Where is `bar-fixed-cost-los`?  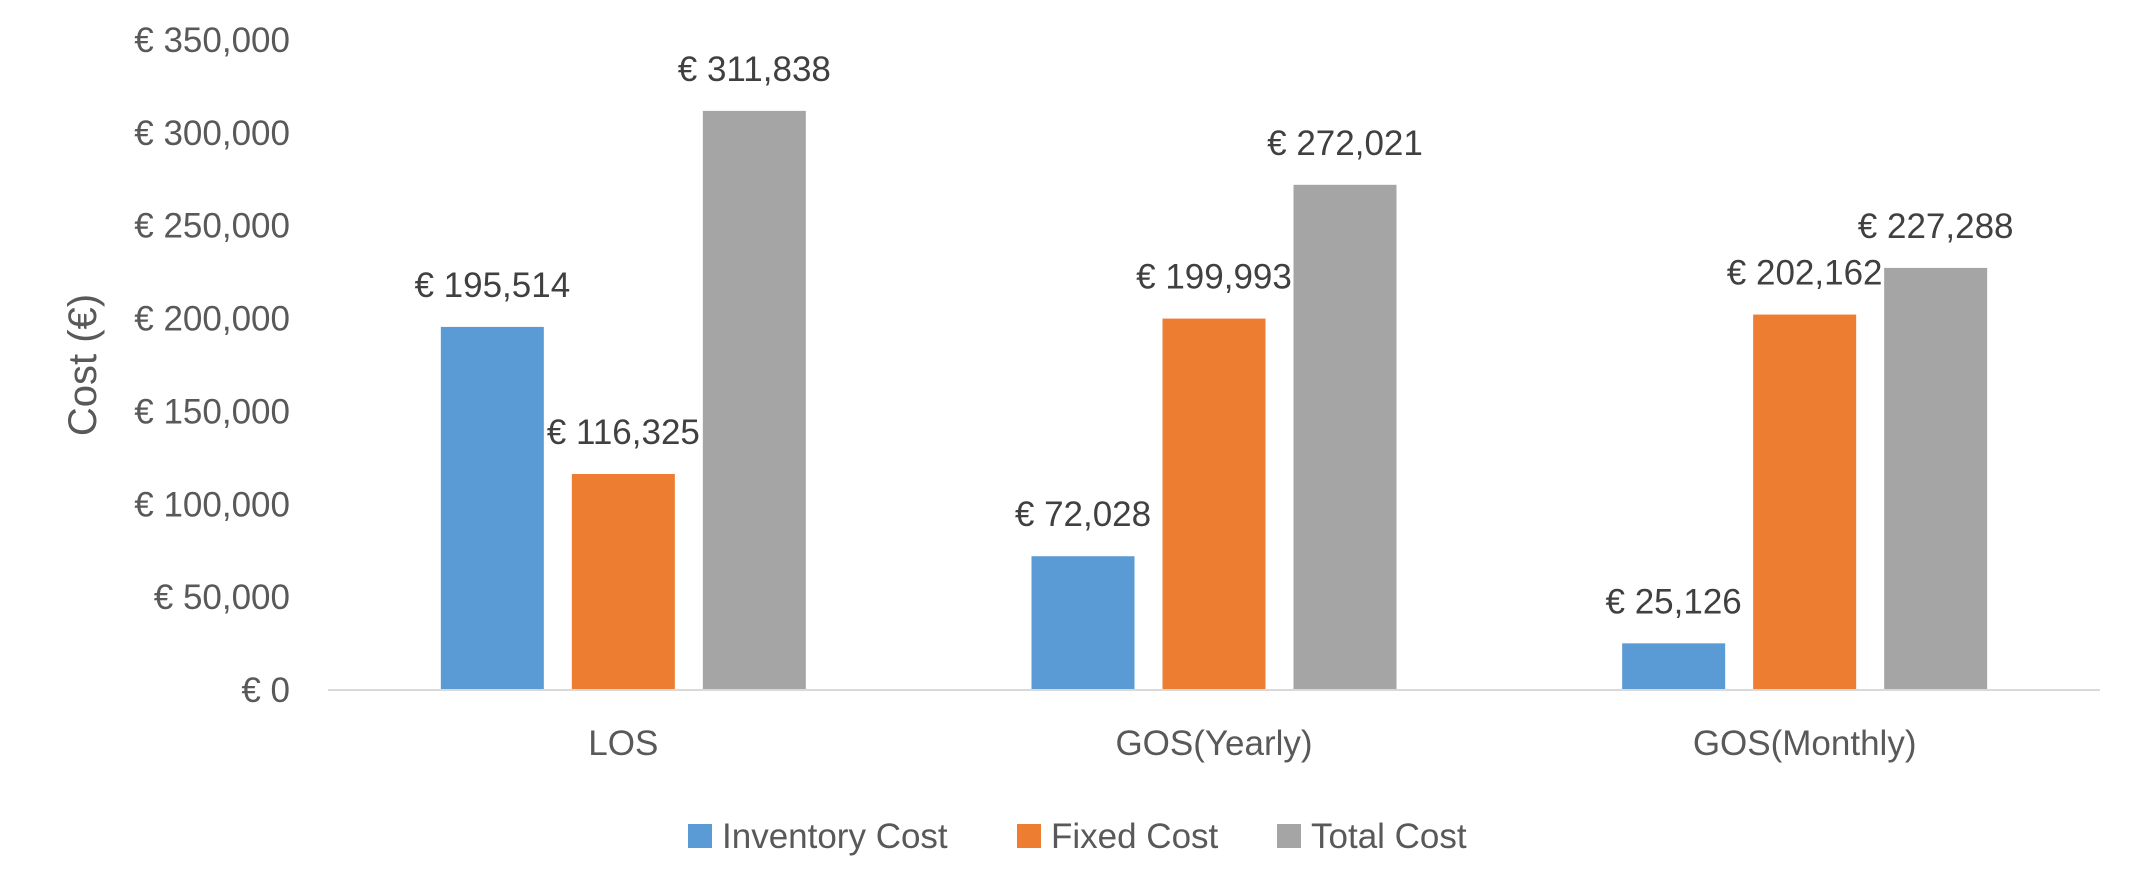
bar-fixed-cost-los is located at coordinates (623, 581).